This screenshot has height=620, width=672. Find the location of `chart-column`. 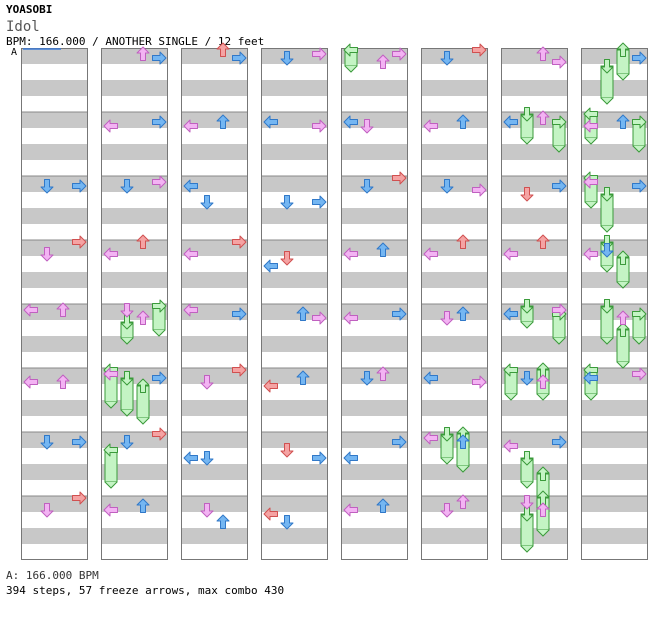

chart-column is located at coordinates (374, 304).